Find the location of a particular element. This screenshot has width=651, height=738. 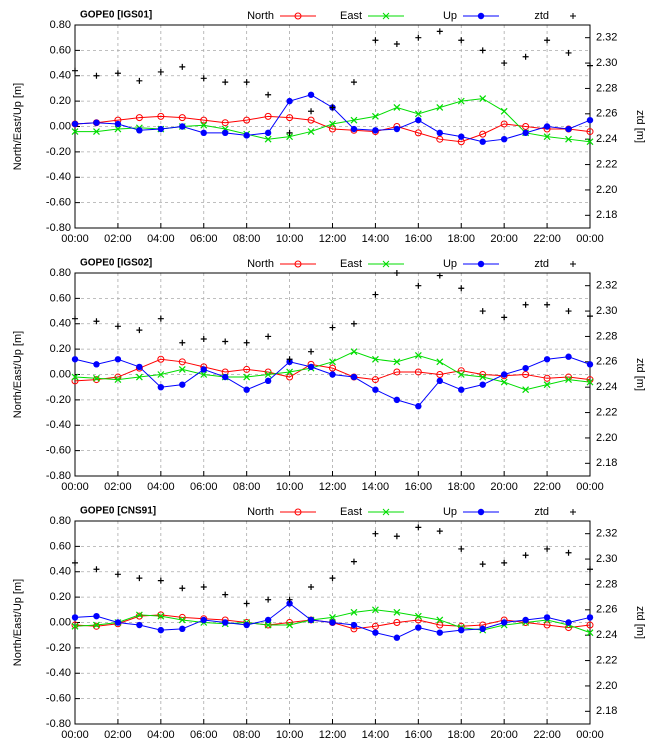

y2-tick-label: 2.18 is located at coordinates (606, 215).